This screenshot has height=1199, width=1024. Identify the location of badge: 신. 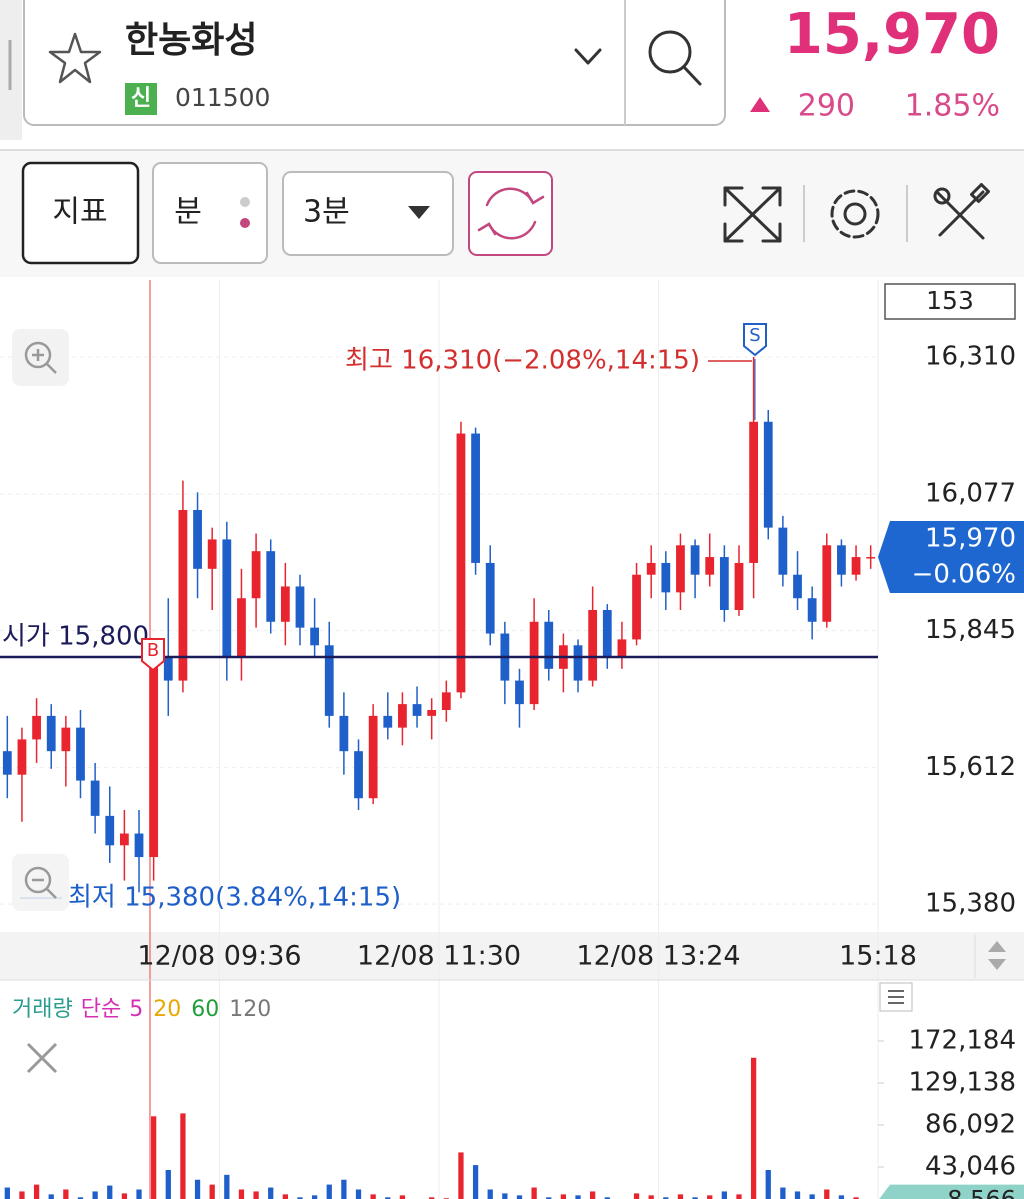
(141, 98).